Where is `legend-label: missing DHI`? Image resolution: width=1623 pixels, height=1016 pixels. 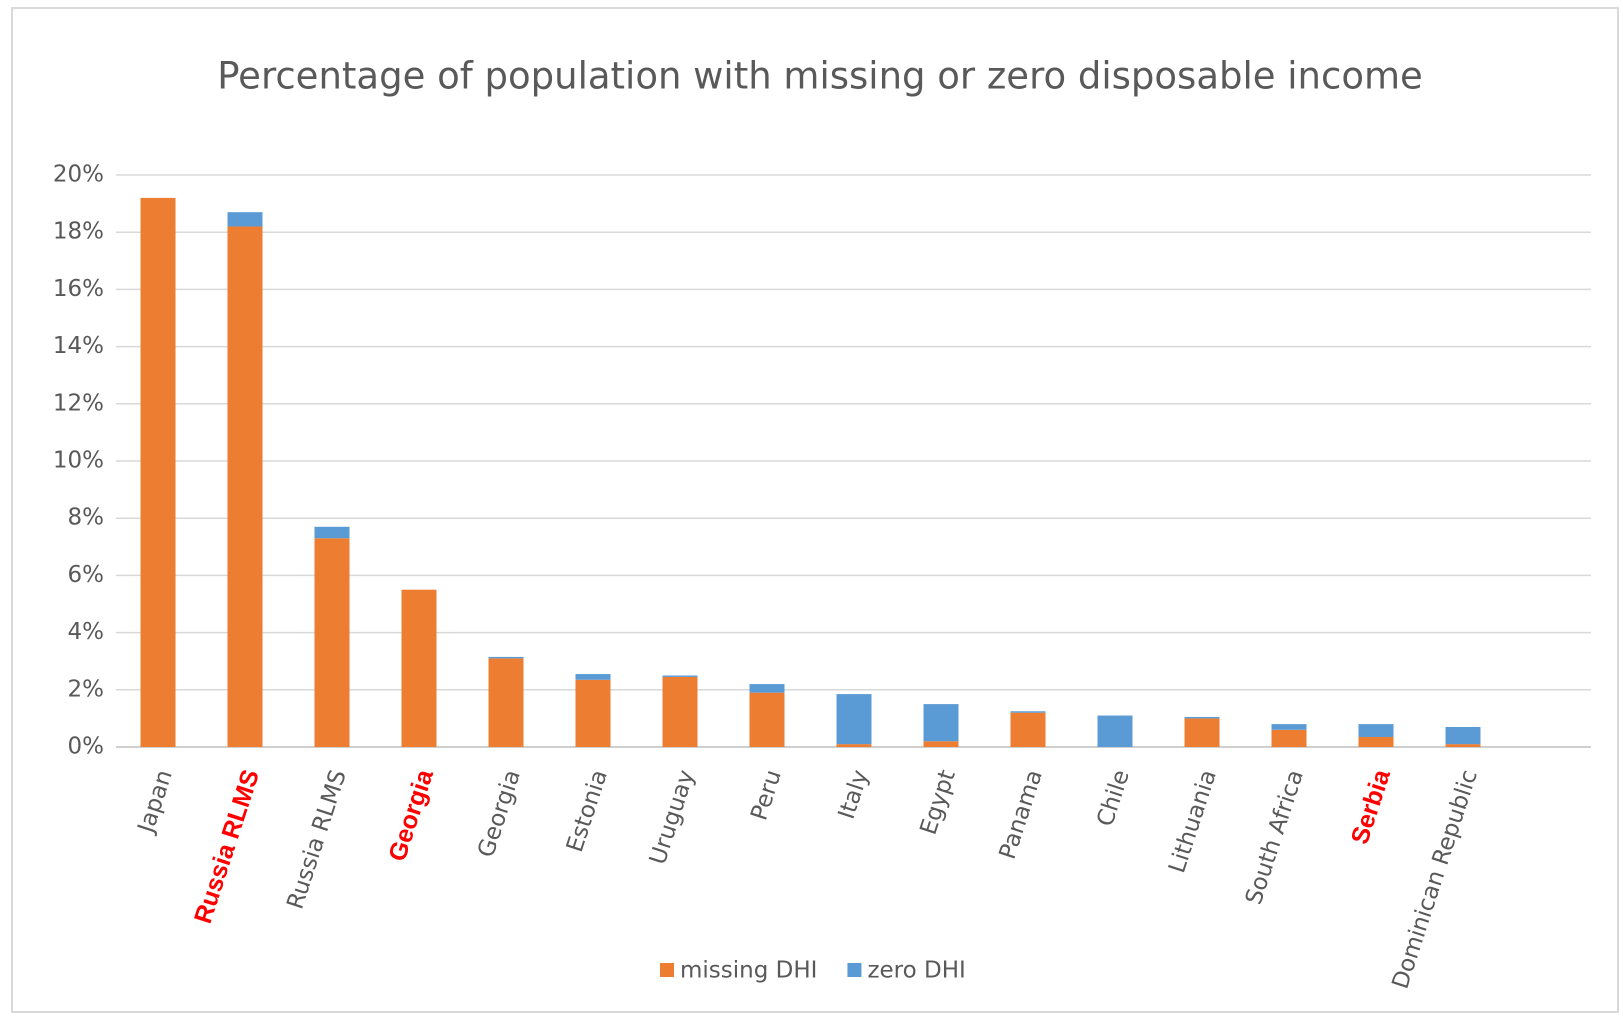
legend-label: missing DHI is located at coordinates (748, 971).